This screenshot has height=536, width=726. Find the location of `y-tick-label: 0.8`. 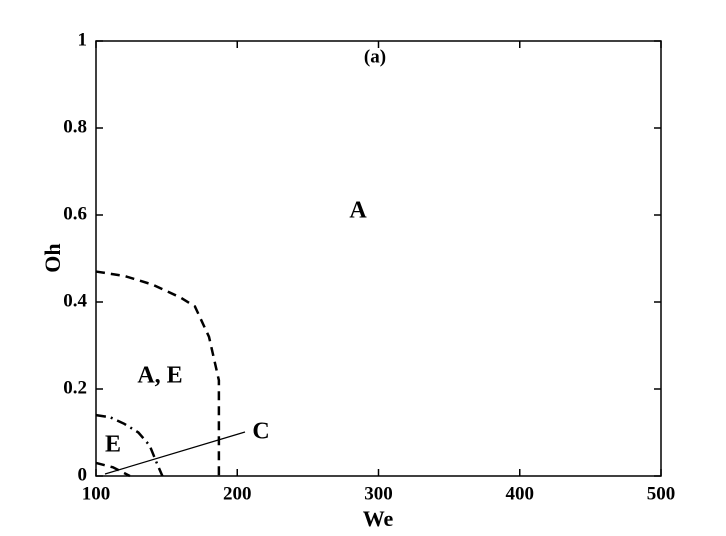

y-tick-label: 0.8 is located at coordinates (75, 126).